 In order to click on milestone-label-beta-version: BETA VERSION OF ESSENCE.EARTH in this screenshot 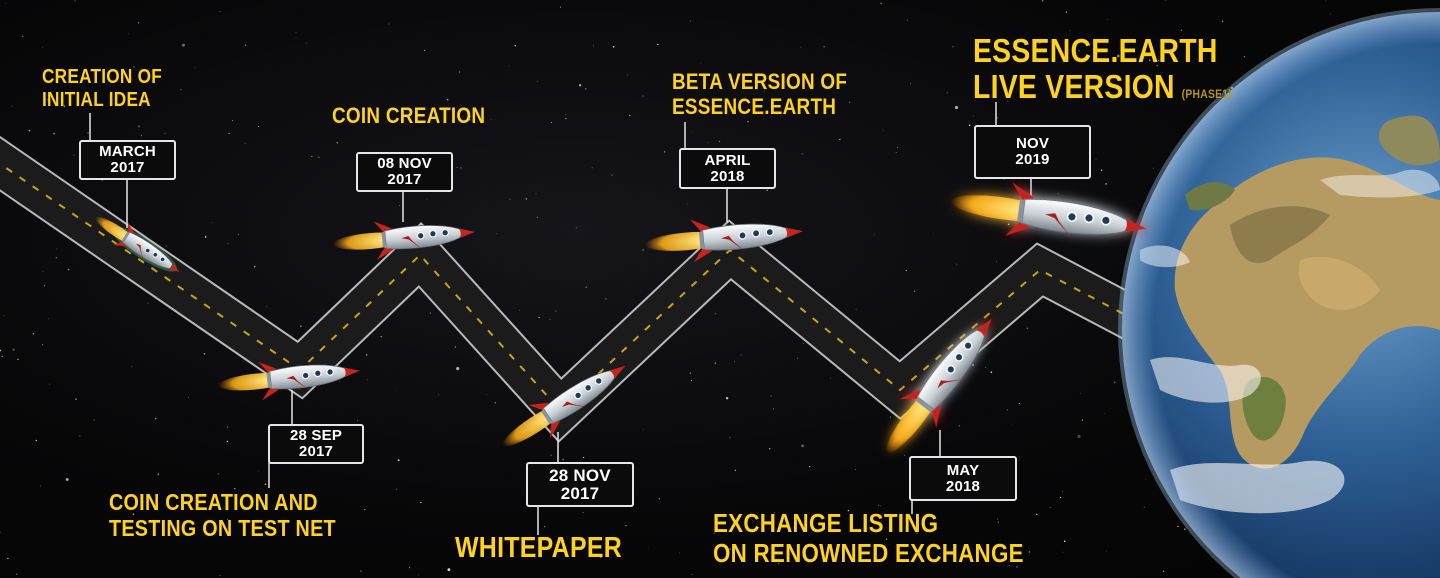, I will do `click(759, 94)`.